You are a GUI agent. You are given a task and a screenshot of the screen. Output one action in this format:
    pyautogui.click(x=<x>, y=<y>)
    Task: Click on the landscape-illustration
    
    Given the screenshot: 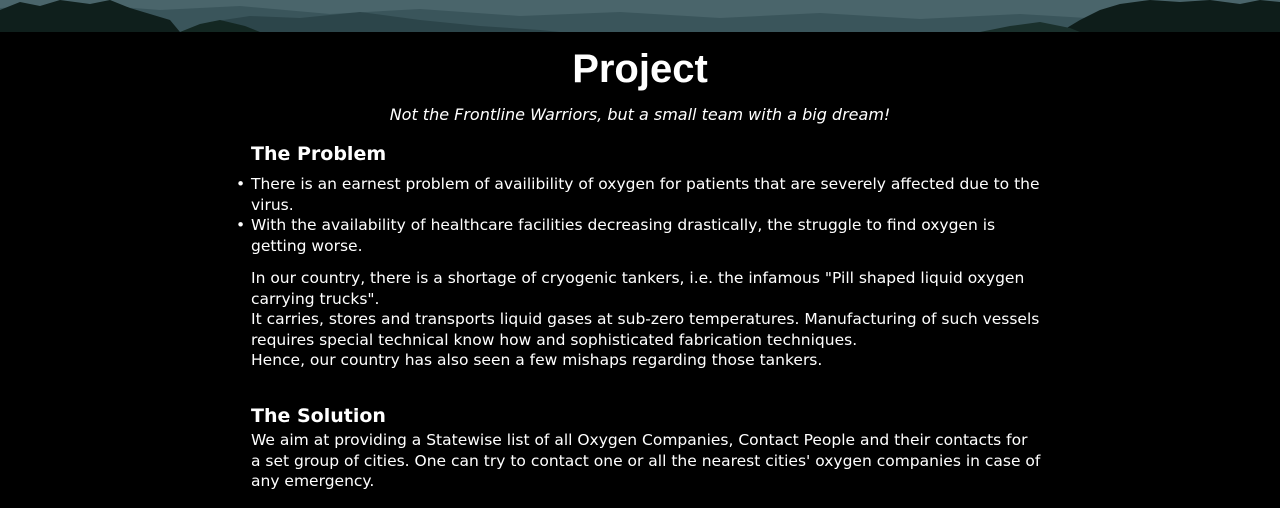 What is the action you would take?
    pyautogui.click(x=640, y=16)
    